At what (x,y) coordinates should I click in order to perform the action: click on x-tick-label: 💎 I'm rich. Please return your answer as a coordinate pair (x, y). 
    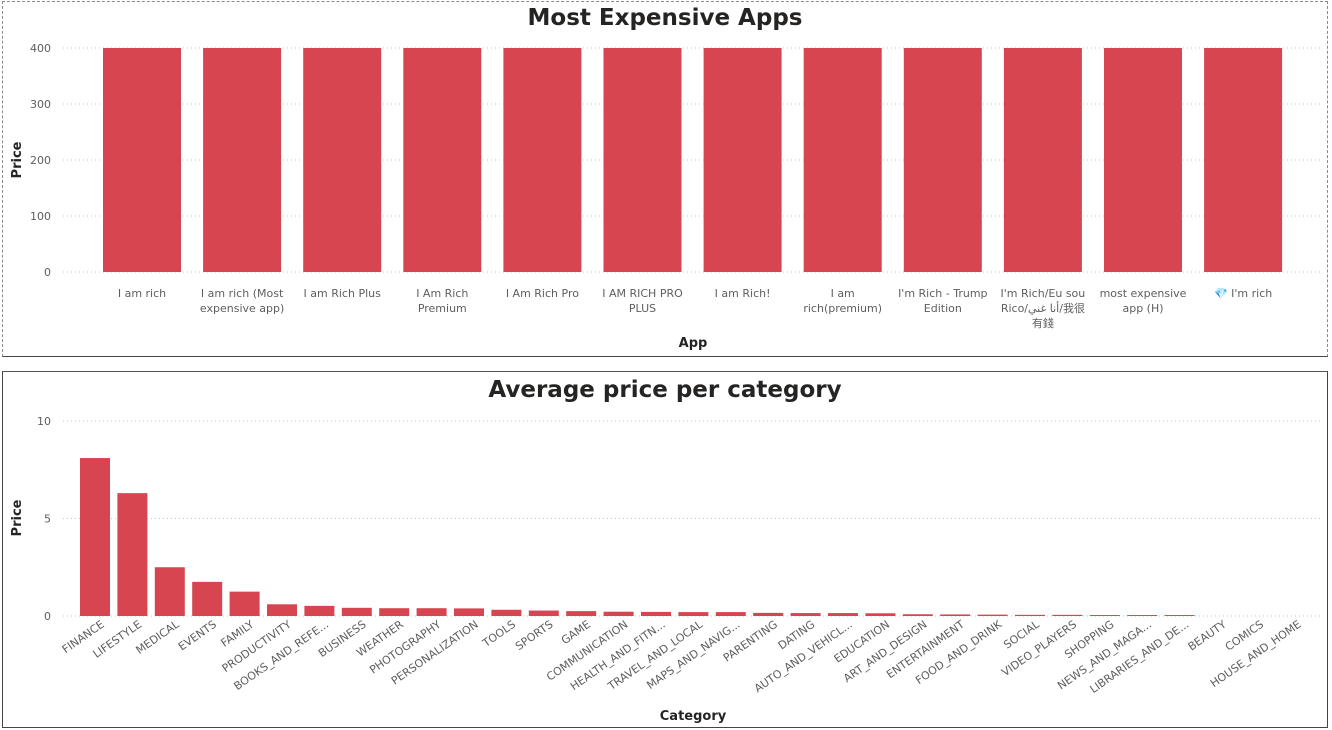
    Looking at the image, I should click on (1243, 293).